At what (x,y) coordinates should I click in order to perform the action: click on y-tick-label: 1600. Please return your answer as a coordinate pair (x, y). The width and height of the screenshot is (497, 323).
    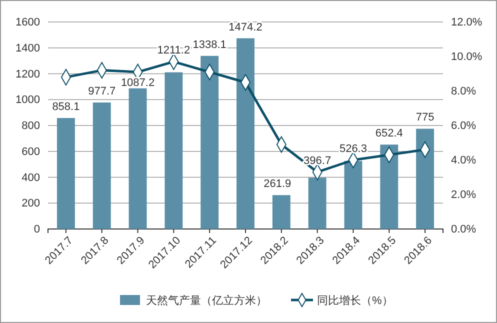
    Looking at the image, I should click on (28, 22).